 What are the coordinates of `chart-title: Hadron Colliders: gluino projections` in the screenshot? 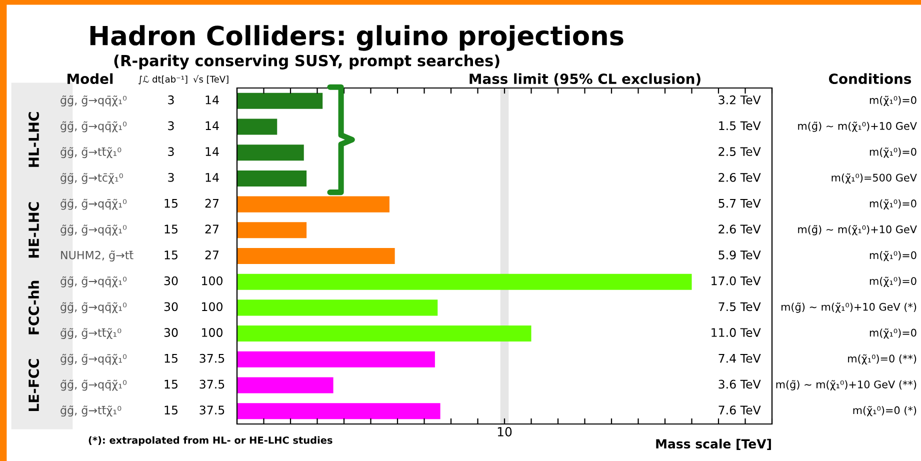 It's located at (357, 38).